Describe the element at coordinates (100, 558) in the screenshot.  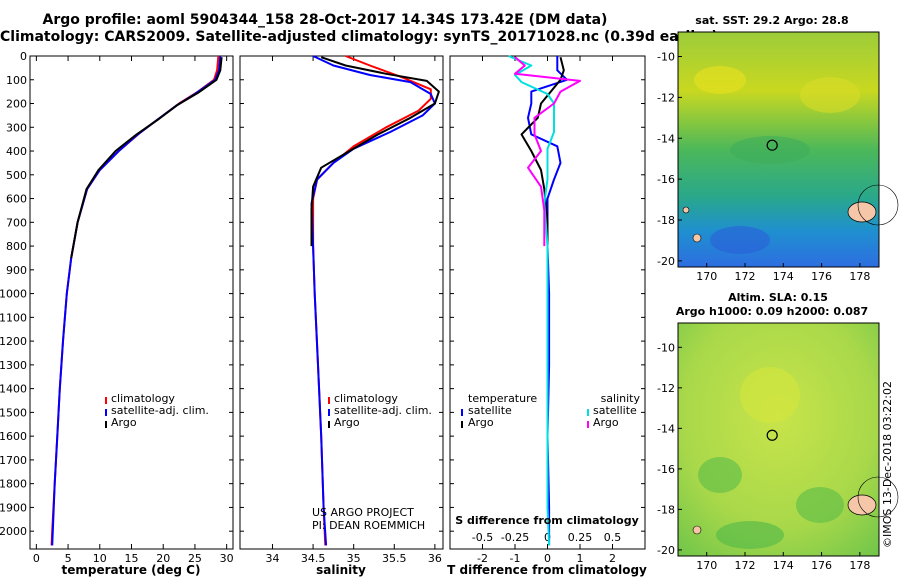
I see `x-tick-label: 10` at that location.